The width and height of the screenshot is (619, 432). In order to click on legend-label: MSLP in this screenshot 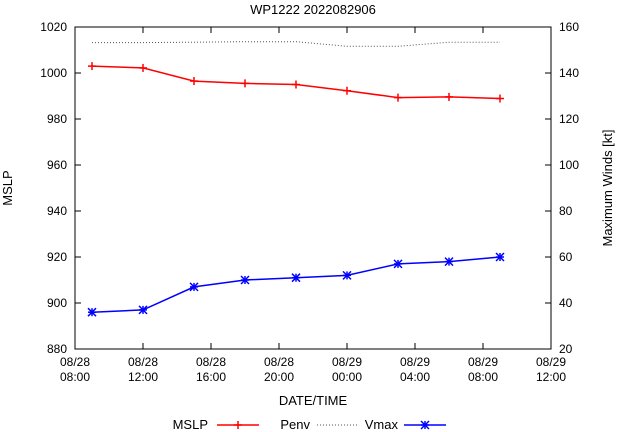, I will do `click(190, 424)`.